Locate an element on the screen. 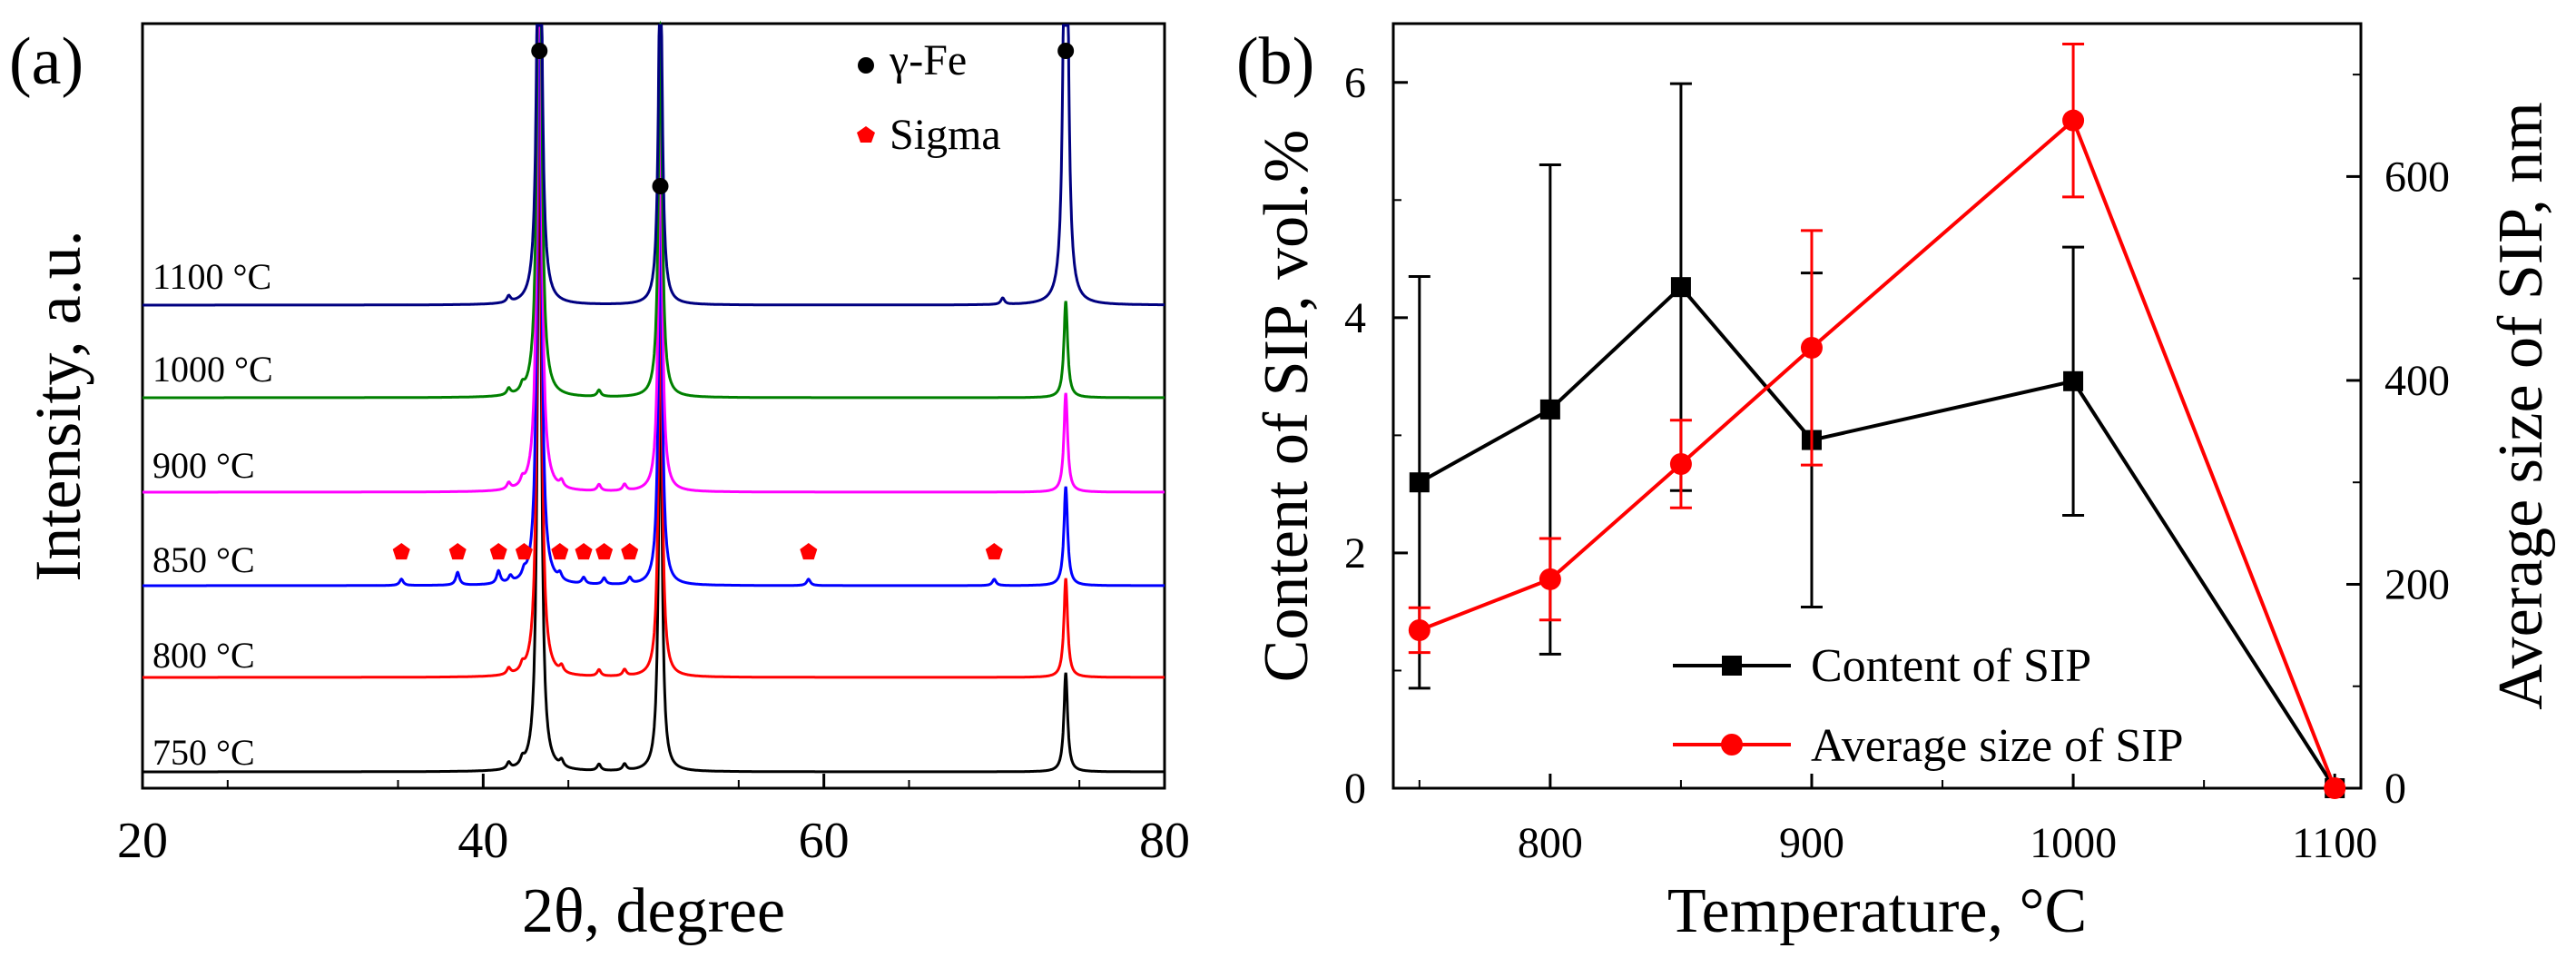 The image size is (2576, 968). legend-gamma-fe-marker is located at coordinates (866, 65).